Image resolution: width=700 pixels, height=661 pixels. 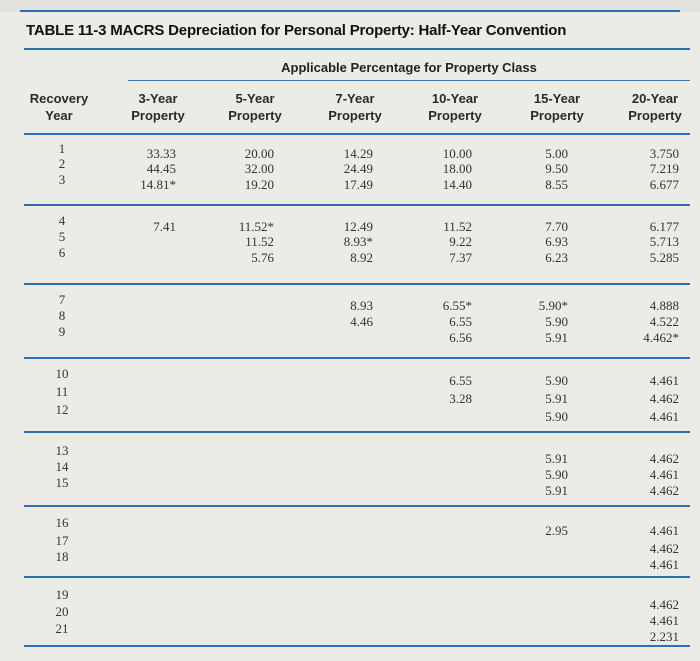 What do you see at coordinates (664, 184) in the screenshot?
I see `table-cell: 6.677` at bounding box center [664, 184].